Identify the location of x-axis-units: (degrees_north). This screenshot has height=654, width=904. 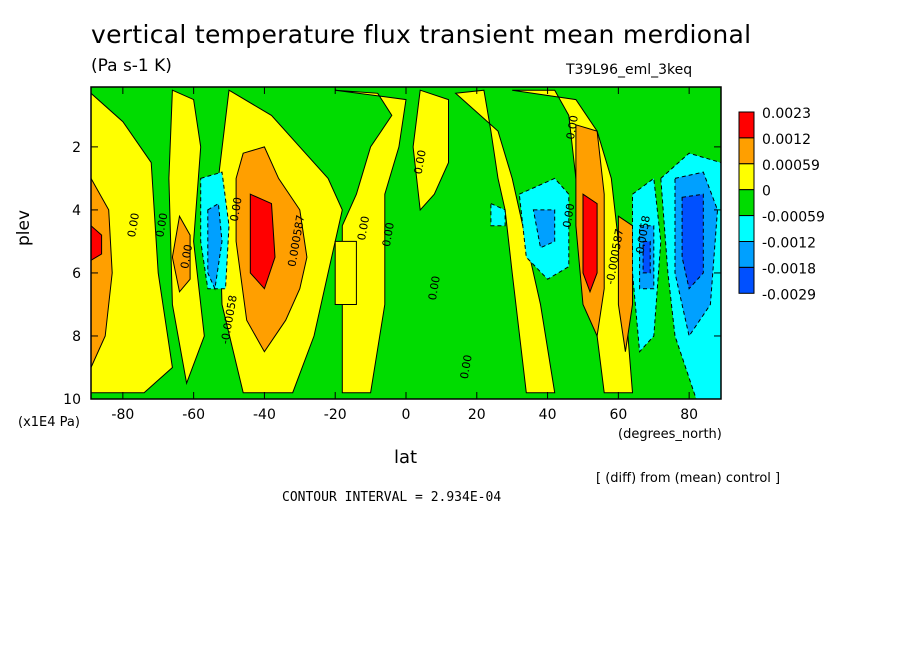
(670, 434).